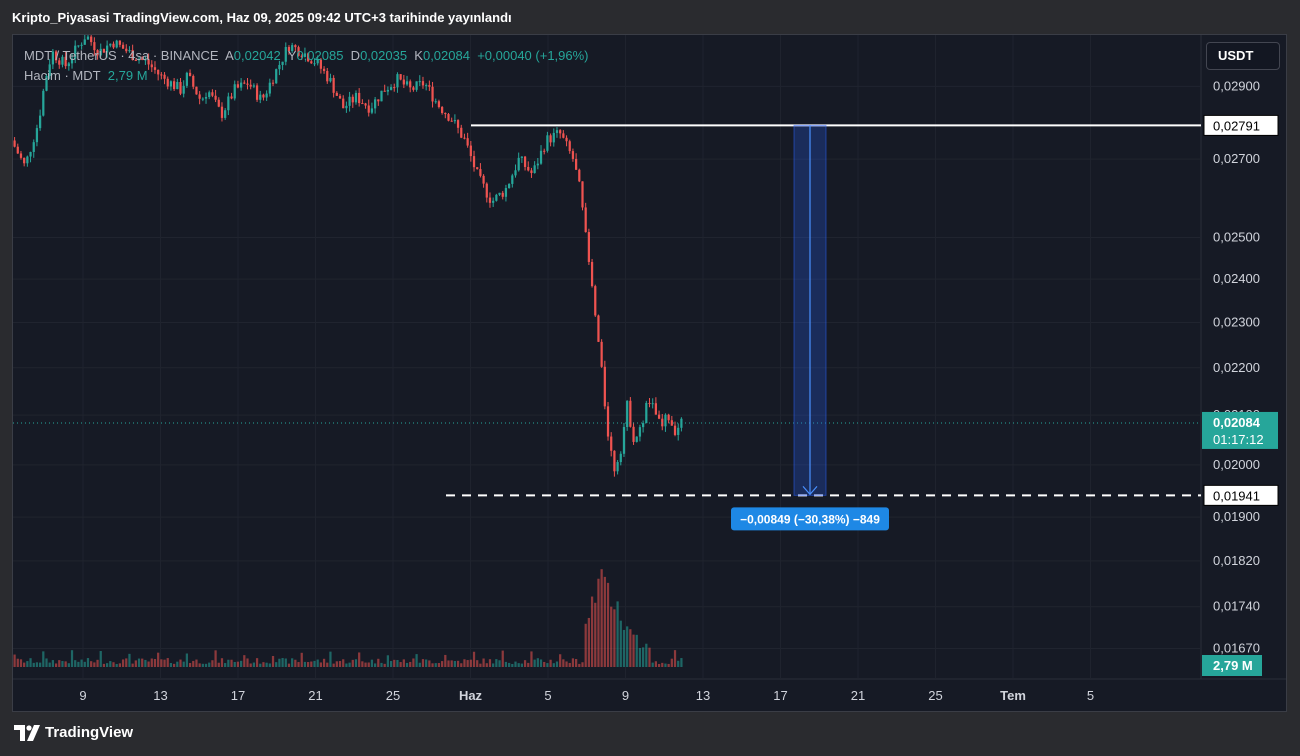 This screenshot has height=756, width=1300. Describe the element at coordinates (62, 75) in the screenshot. I see `volume-title: Hacim · MDT` at that location.